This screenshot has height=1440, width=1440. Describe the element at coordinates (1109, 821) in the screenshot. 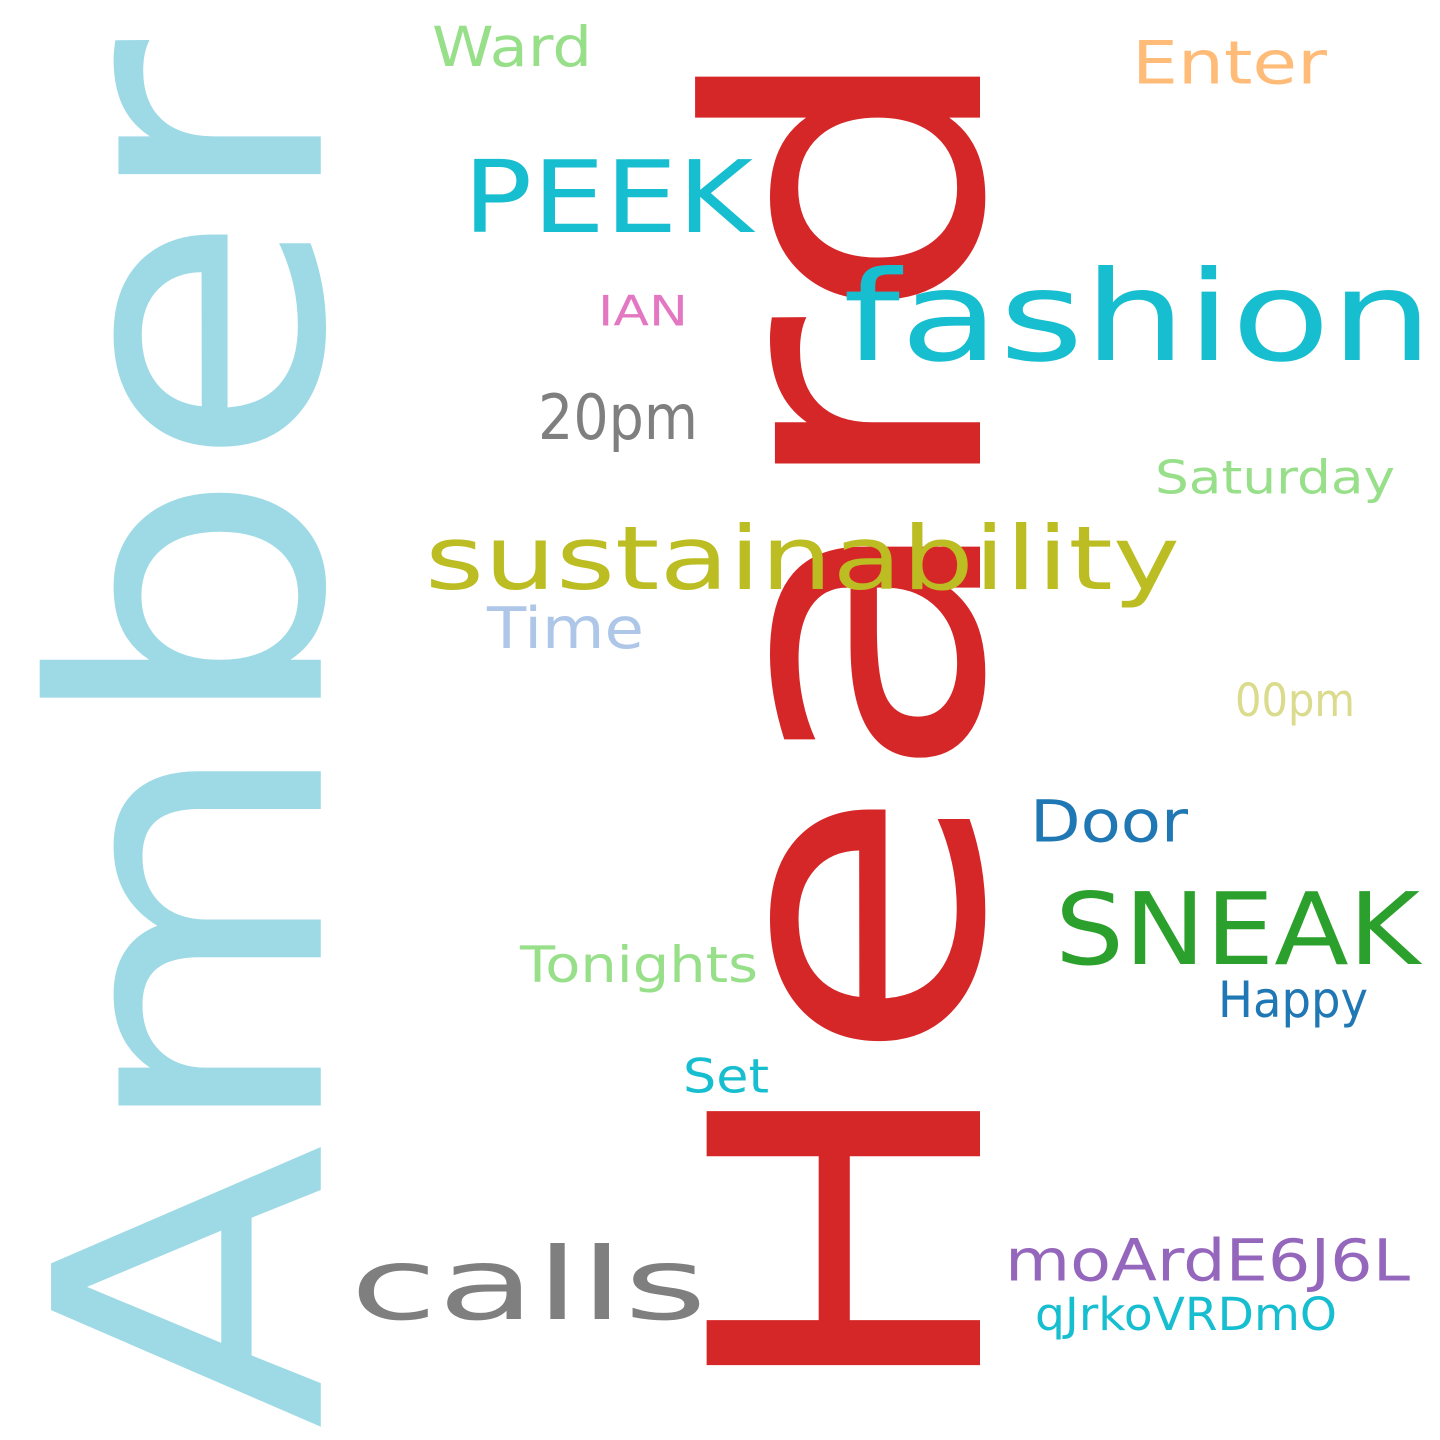

I see `word-door: Door` at that location.